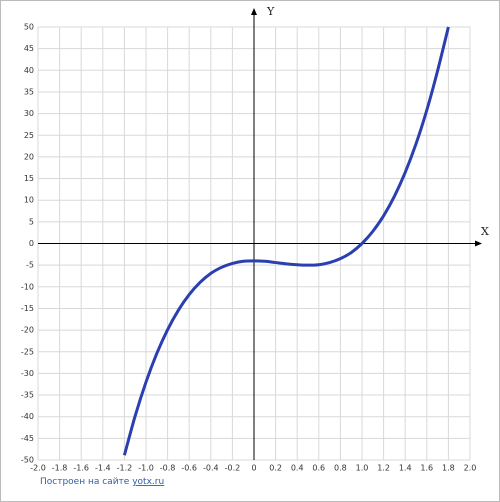 The width and height of the screenshot is (500, 502). What do you see at coordinates (27, 351) in the screenshot?
I see `y-tick-label: -25` at bounding box center [27, 351].